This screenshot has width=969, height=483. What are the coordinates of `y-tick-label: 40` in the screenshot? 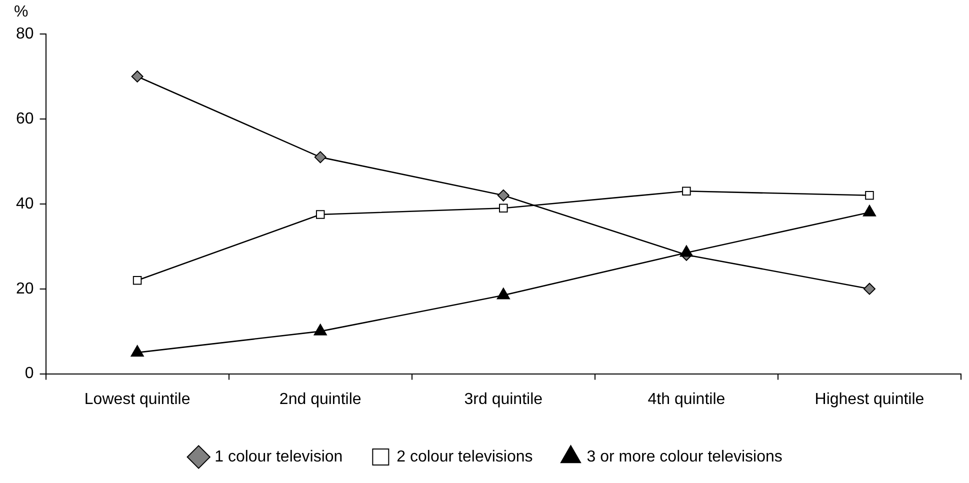 It's located at (25, 203).